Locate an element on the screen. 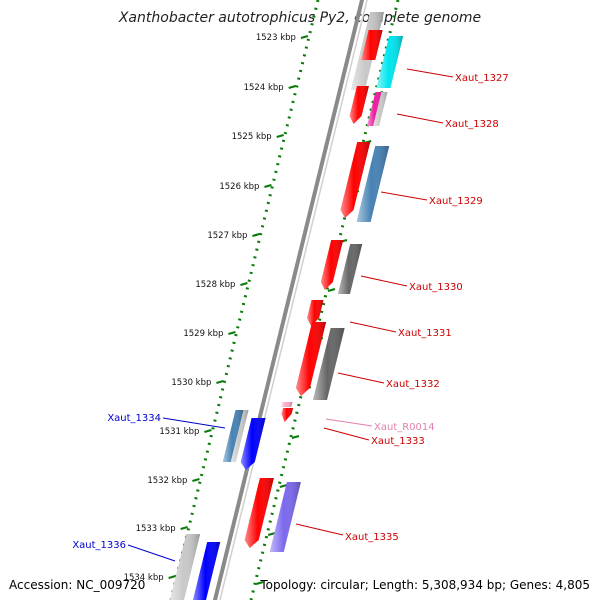  gene-label: Xaut_1335 is located at coordinates (372, 537).